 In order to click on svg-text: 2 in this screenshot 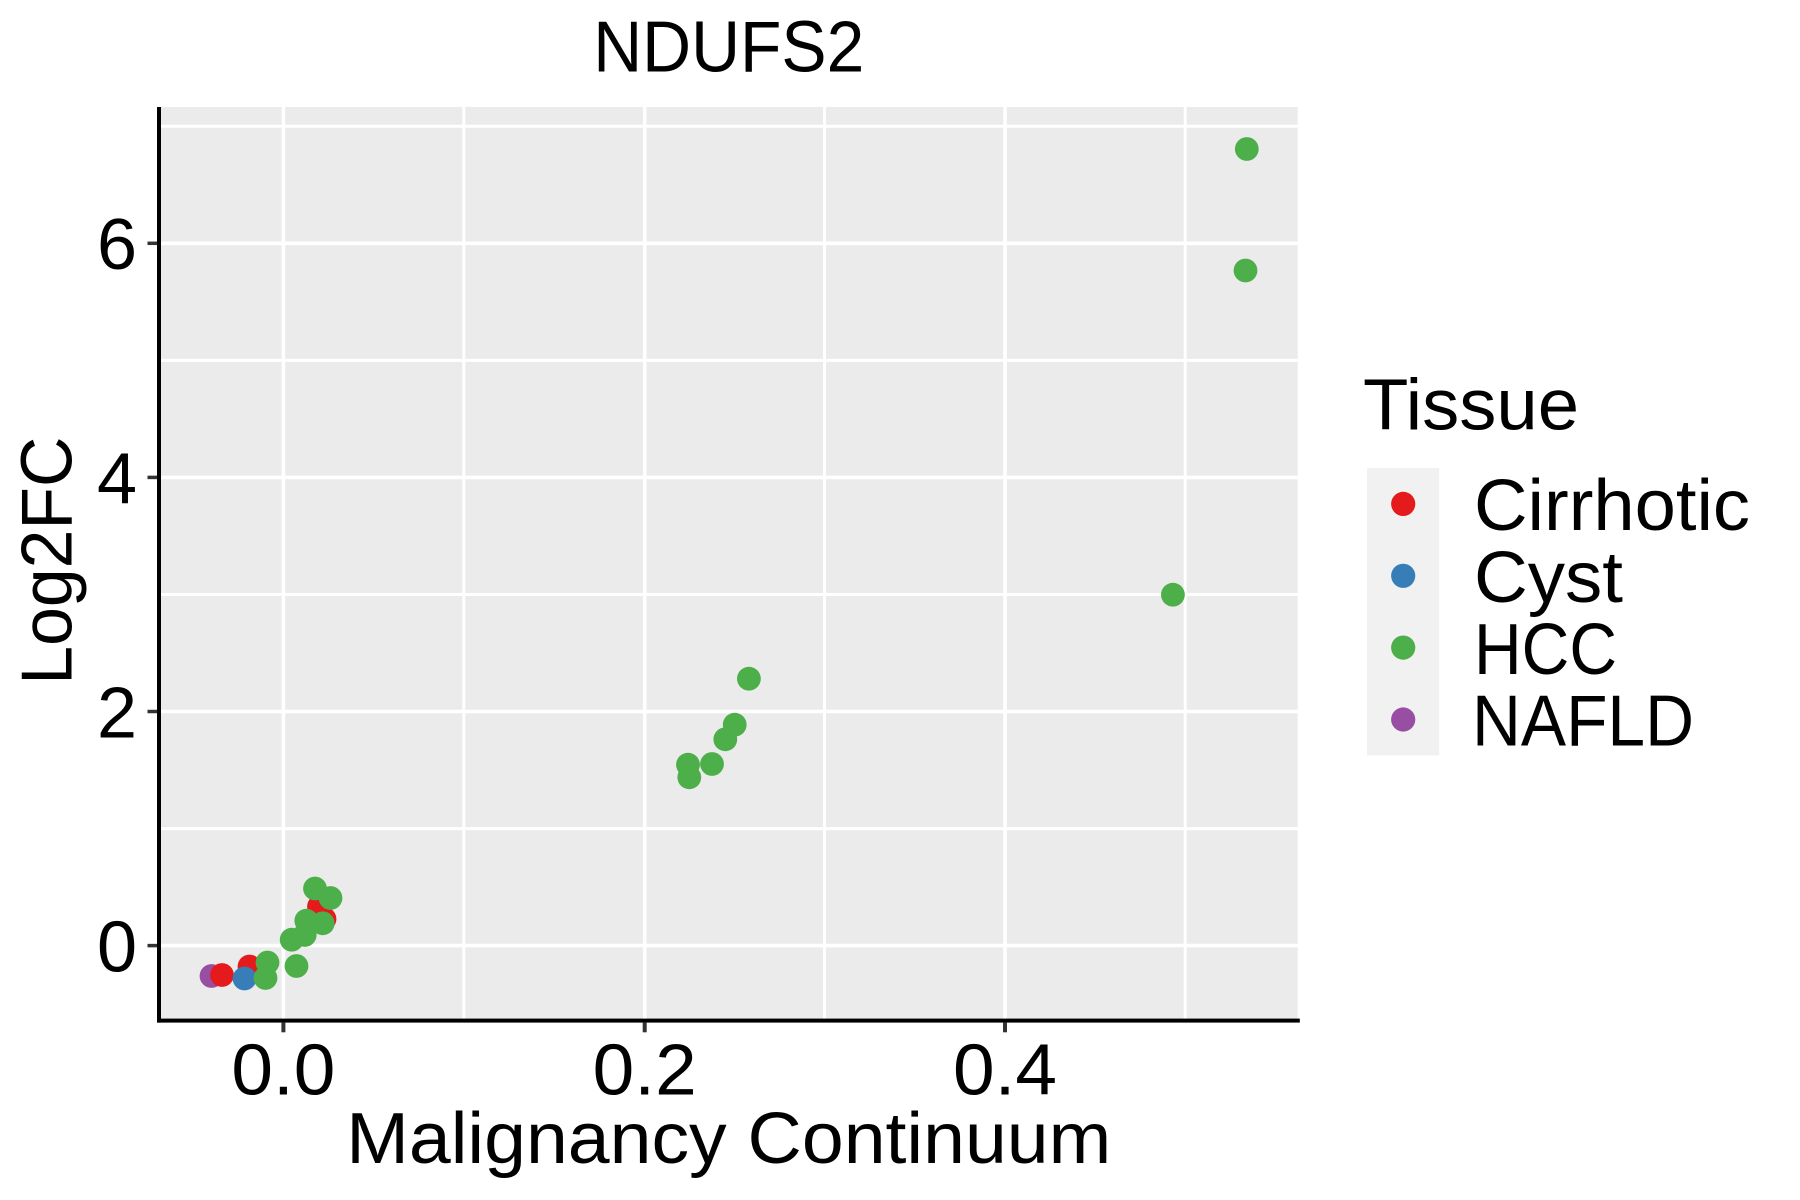, I will do `click(117, 713)`.